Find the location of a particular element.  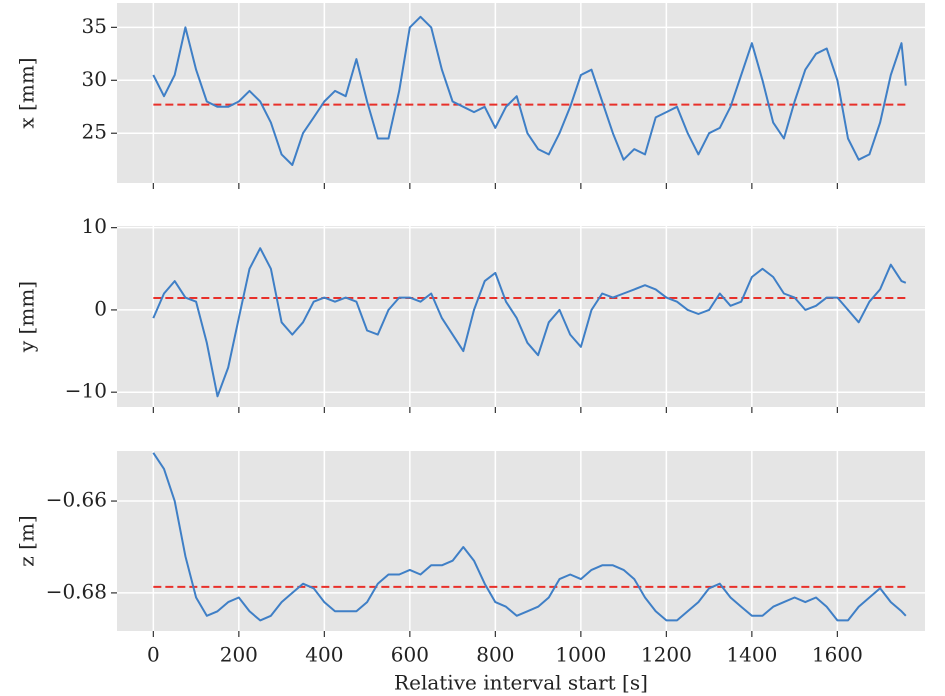

y-tick-label: −0.68 is located at coordinates (76, 591).